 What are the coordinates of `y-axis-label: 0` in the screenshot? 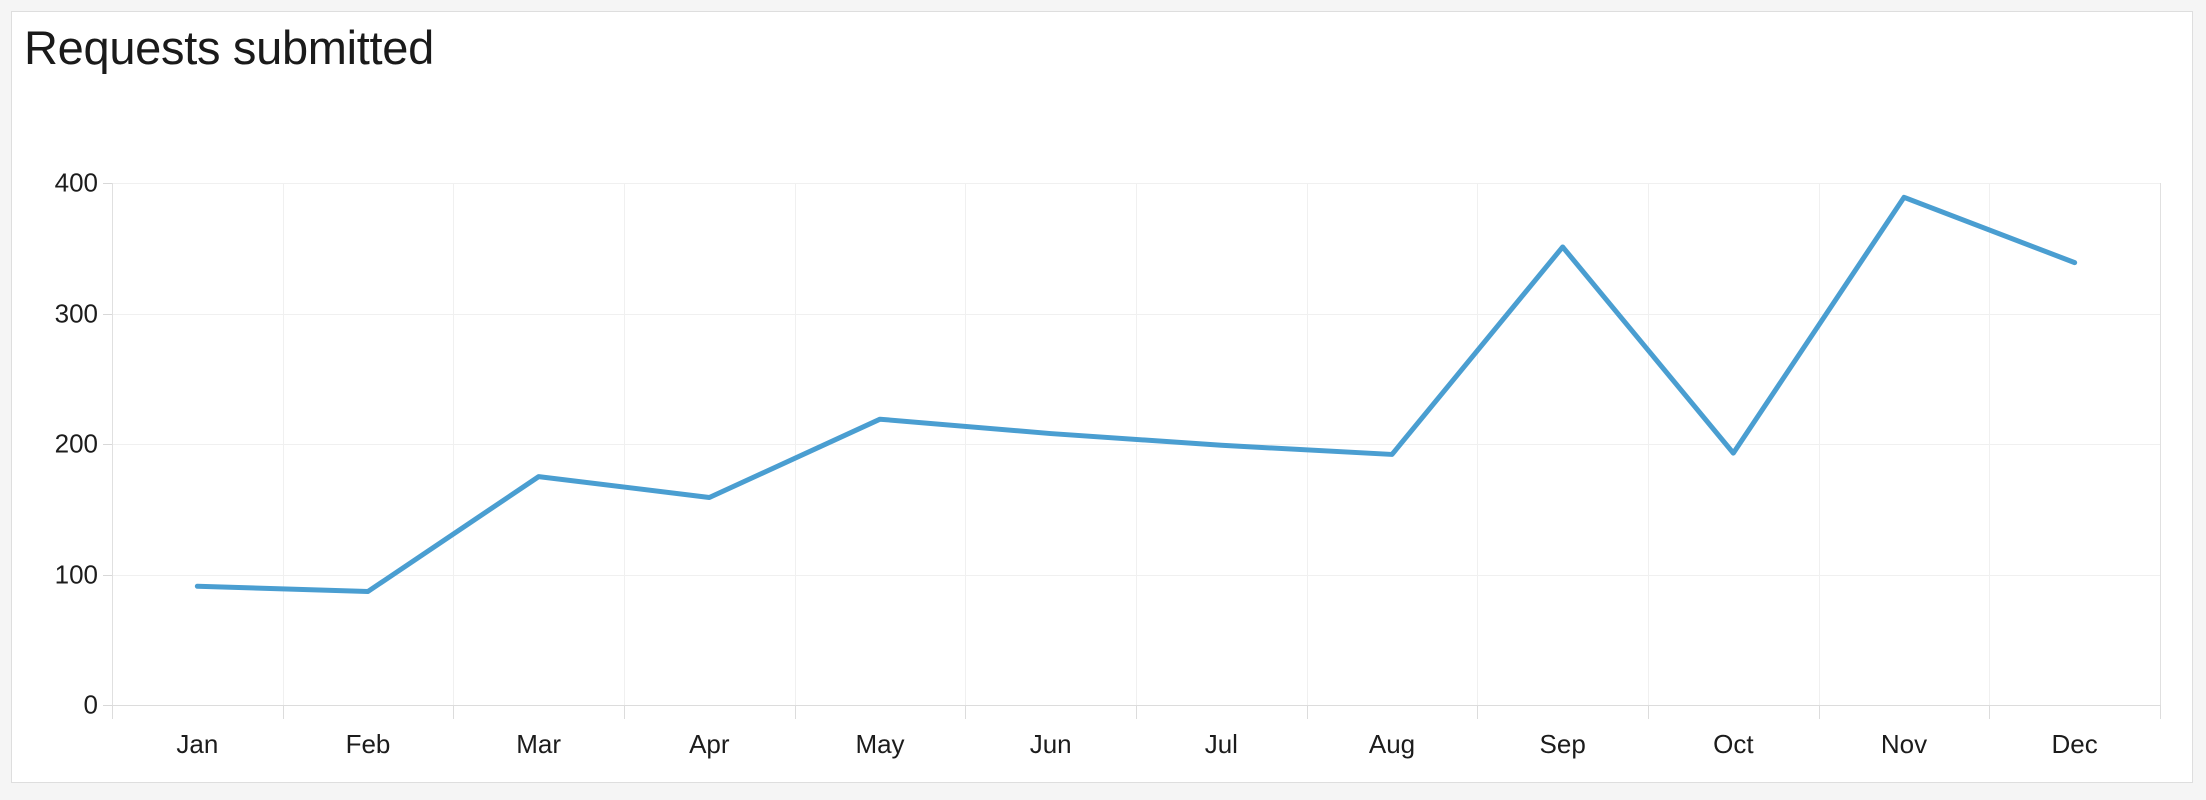 It's located at (90, 704).